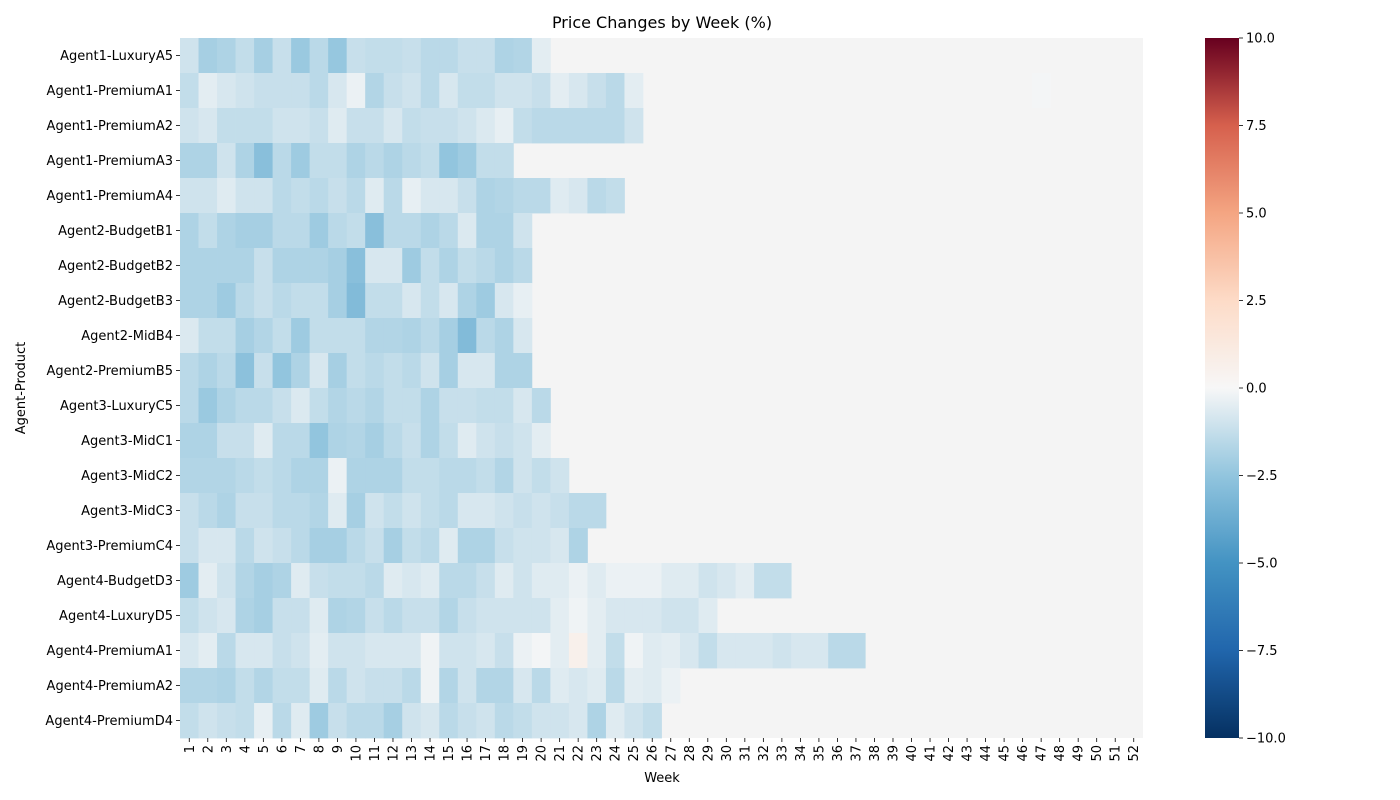  I want to click on x-tick-label: 17, so click(486, 753).